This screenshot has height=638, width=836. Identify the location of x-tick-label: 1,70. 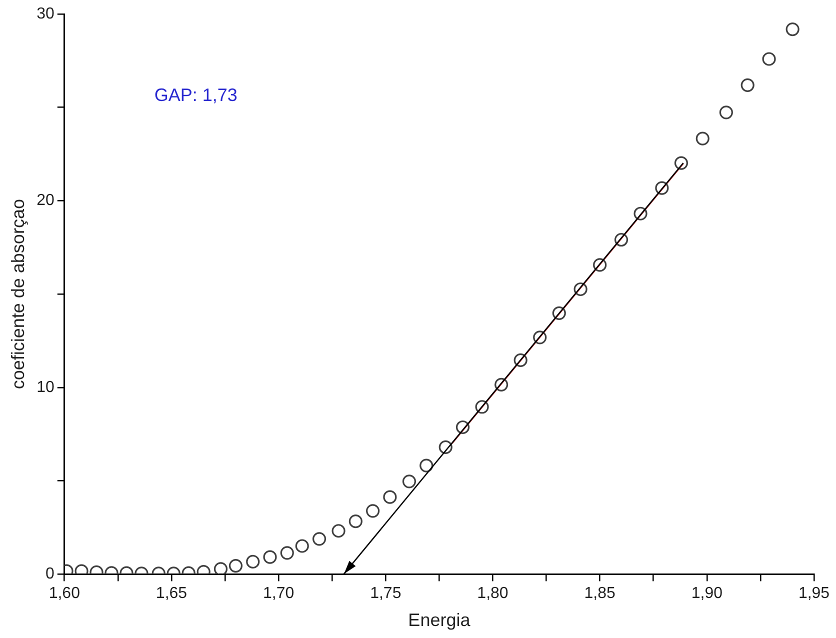
(278, 593).